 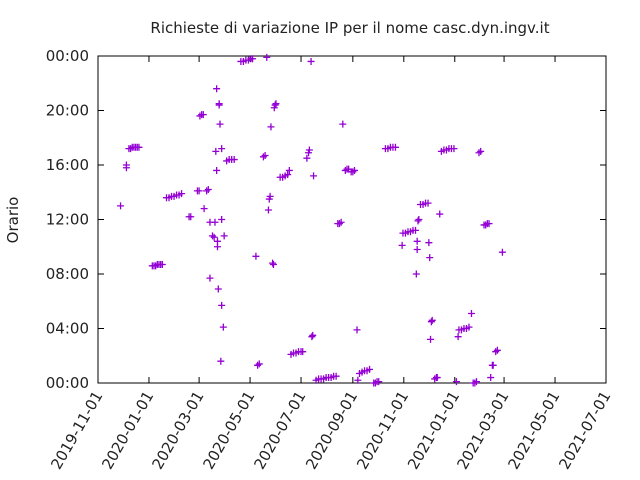 What do you see at coordinates (331, 430) in the screenshot?
I see `x-tick-label: 2020-09-01` at bounding box center [331, 430].